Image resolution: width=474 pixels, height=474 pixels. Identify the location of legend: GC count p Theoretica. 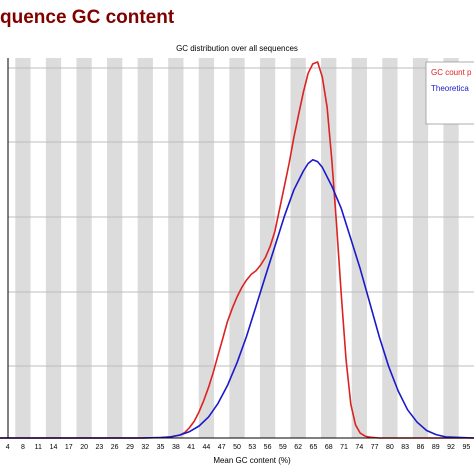
(449, 93).